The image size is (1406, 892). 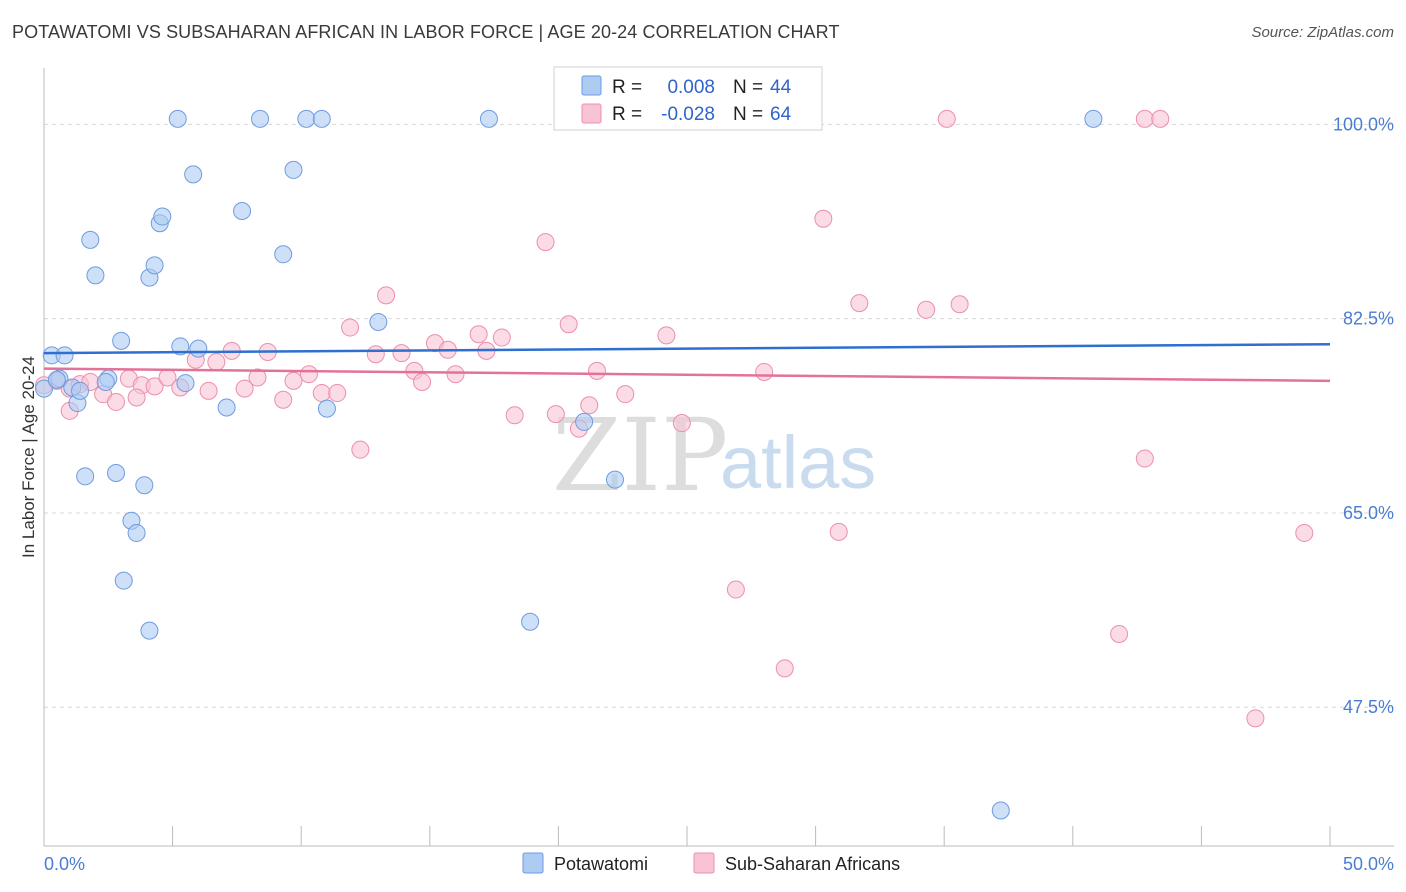 What do you see at coordinates (627, 114) in the screenshot?
I see `legend-r-label-2: R =` at bounding box center [627, 114].